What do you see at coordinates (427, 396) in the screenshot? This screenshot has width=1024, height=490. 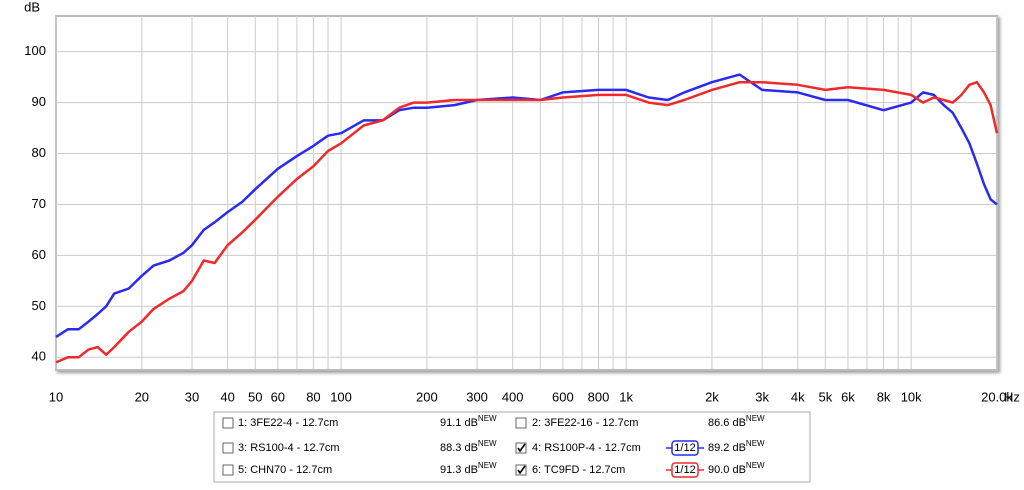 I see `x-tick-label: 200` at bounding box center [427, 396].